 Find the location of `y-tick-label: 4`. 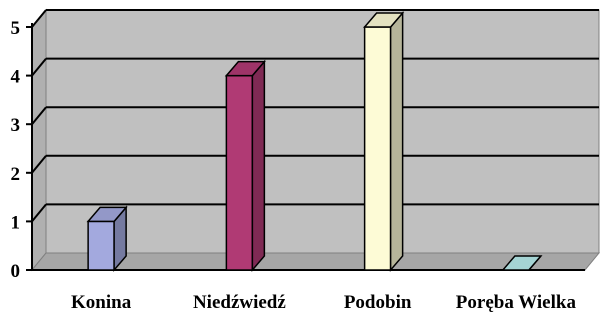

y-tick-label: 4 is located at coordinates (16, 77).